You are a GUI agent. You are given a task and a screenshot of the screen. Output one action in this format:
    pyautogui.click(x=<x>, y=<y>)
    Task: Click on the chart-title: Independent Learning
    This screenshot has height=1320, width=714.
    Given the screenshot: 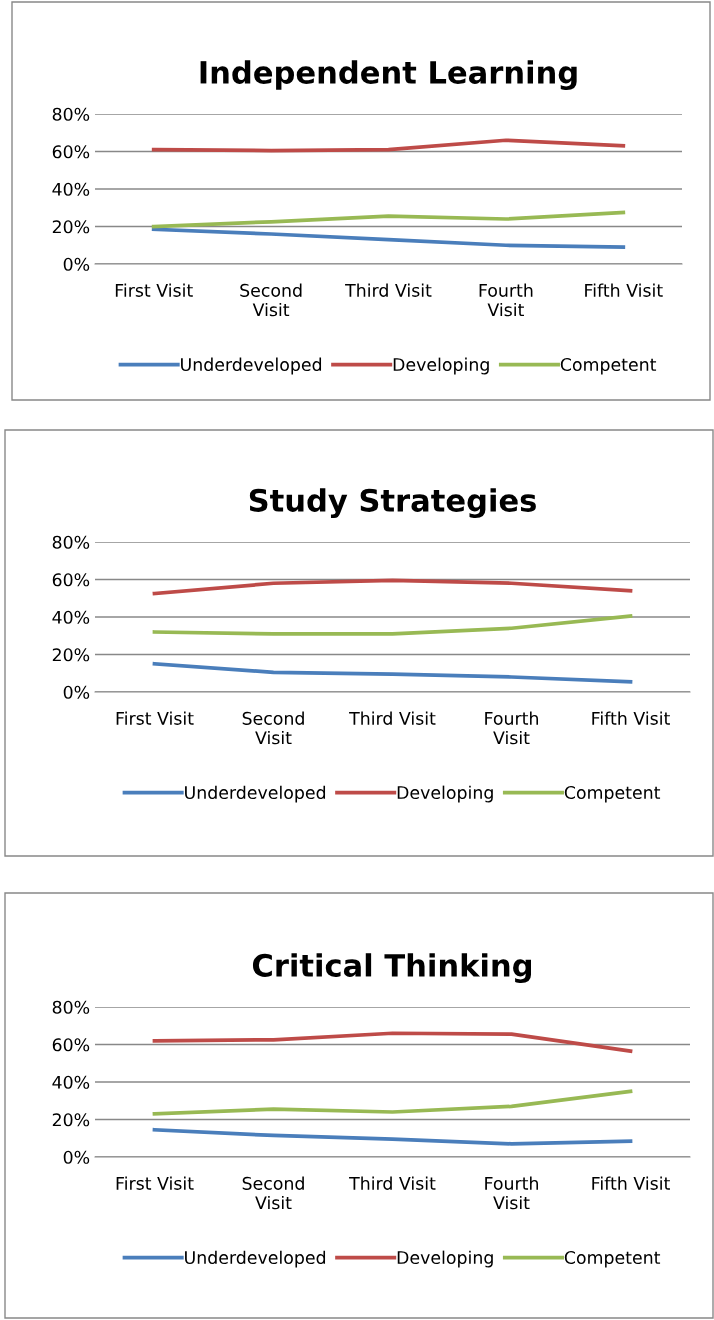 What is the action you would take?
    pyautogui.click(x=388, y=75)
    